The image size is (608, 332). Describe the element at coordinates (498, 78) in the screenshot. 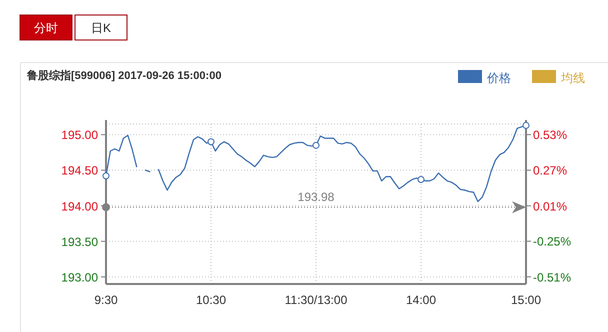

I see `legend-label: 价格` at that location.